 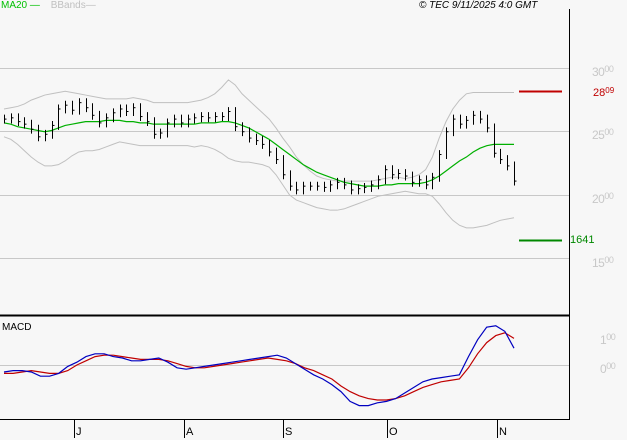 I want to click on legend-ma20: MA20 —, so click(x=20, y=5).